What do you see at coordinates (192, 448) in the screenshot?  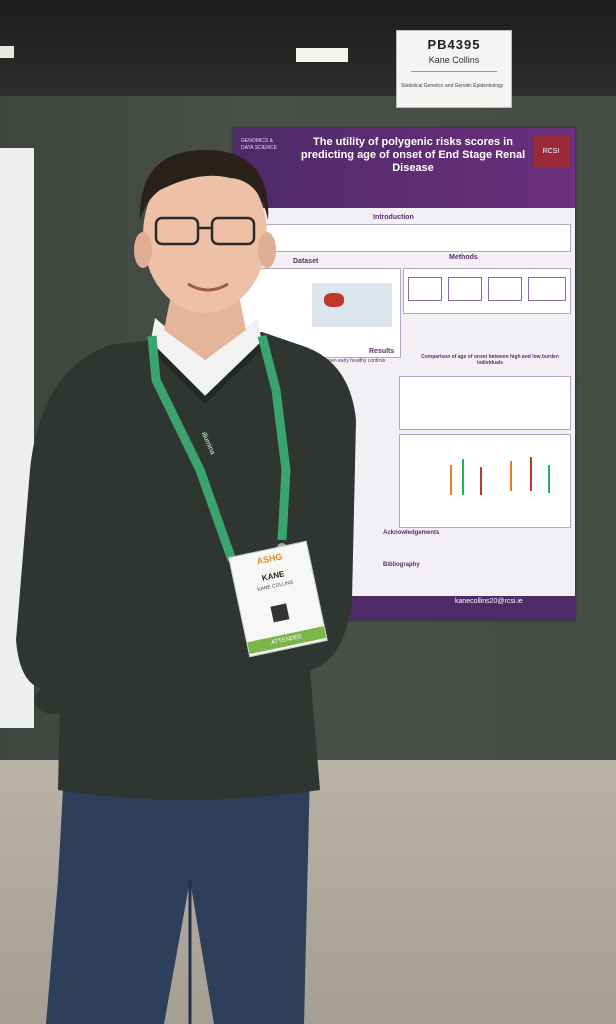 I see `lanyard-left` at bounding box center [192, 448].